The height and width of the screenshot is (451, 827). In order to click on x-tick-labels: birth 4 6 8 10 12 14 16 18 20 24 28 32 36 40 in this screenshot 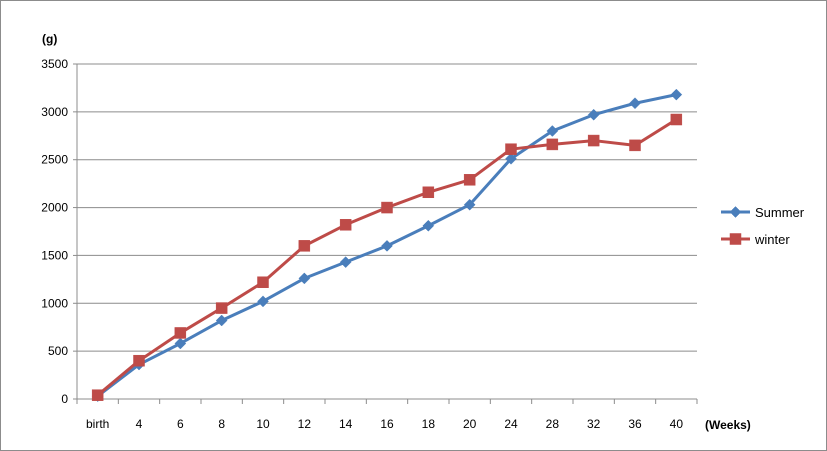, I will do `click(384, 424)`.